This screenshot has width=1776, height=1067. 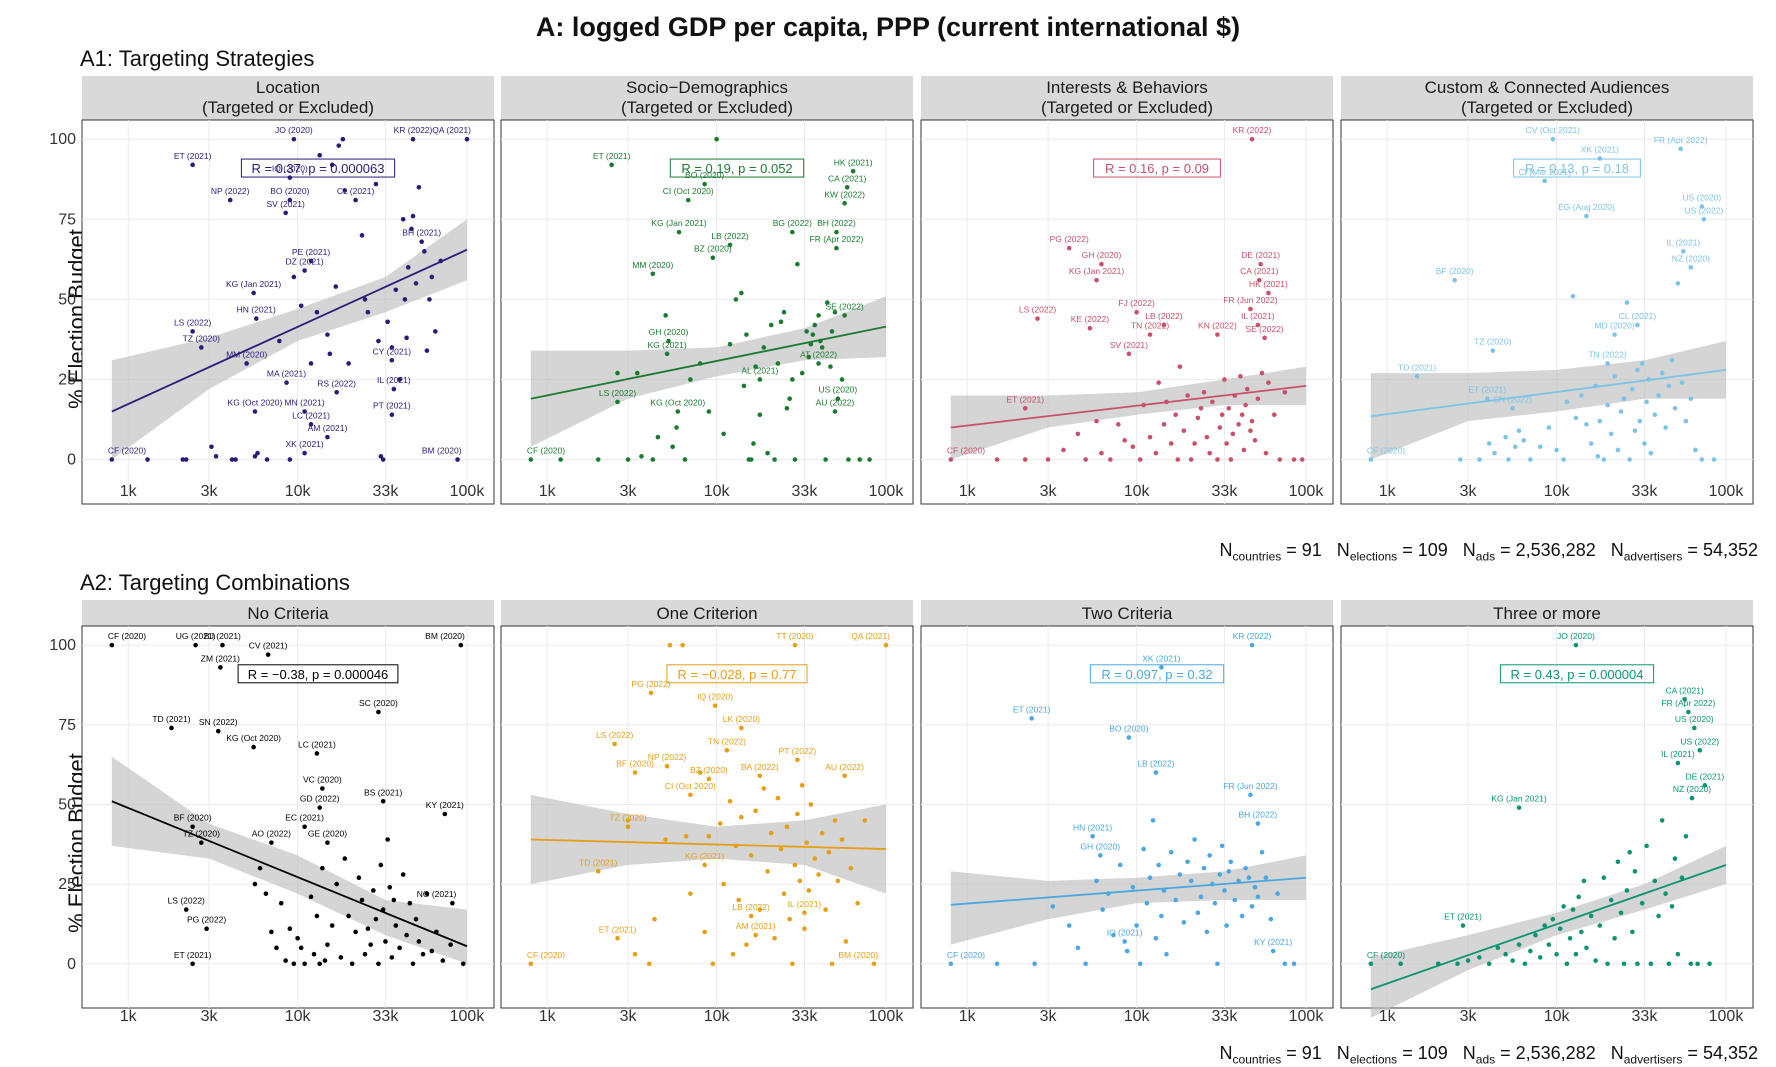 What do you see at coordinates (706, 613) in the screenshot?
I see `panel-strip-label: One Criterion` at bounding box center [706, 613].